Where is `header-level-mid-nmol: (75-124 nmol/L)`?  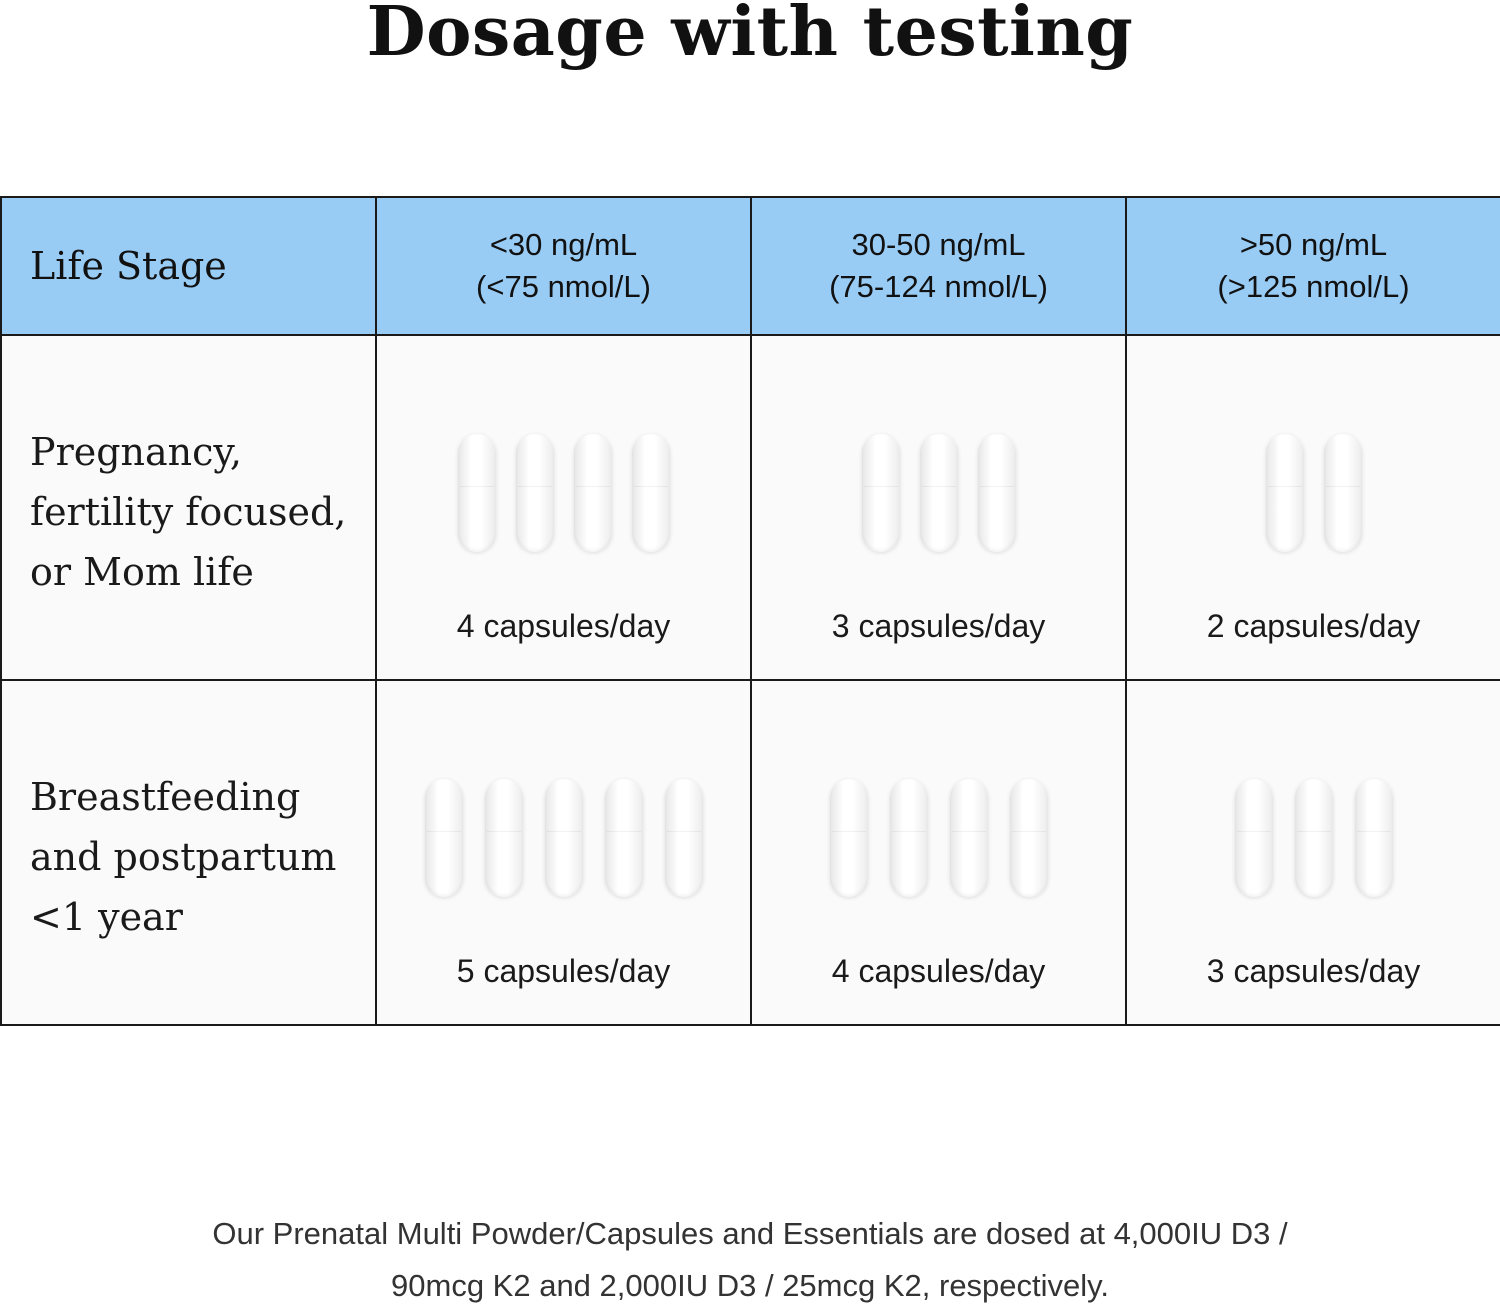
header-level-mid-nmol: (75-124 nmol/L) is located at coordinates (938, 286).